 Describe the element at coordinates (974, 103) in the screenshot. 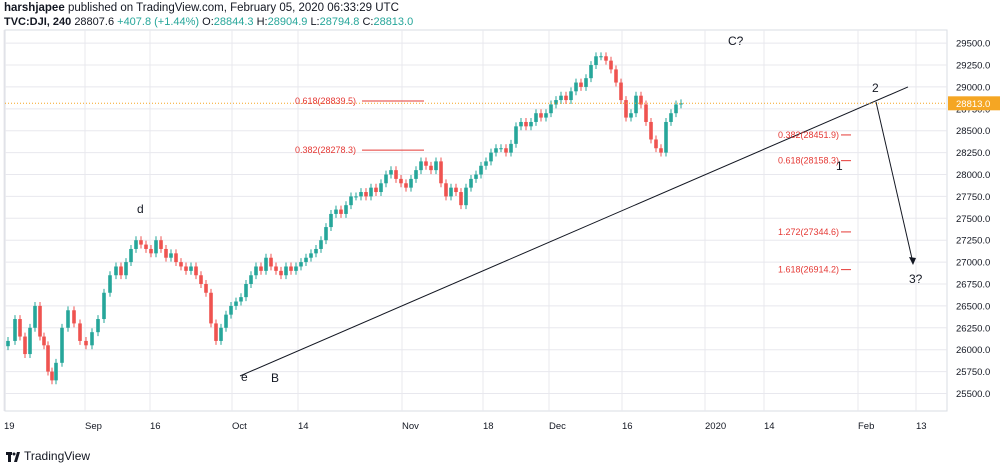

I see `last-price-badge` at that location.